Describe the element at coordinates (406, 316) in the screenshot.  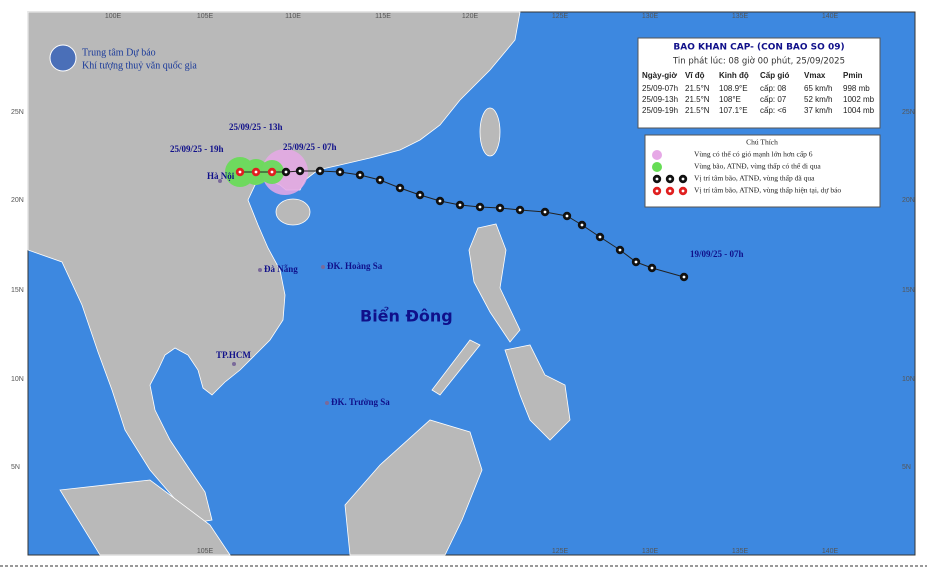
I see `sea-label: Biển Đông` at that location.